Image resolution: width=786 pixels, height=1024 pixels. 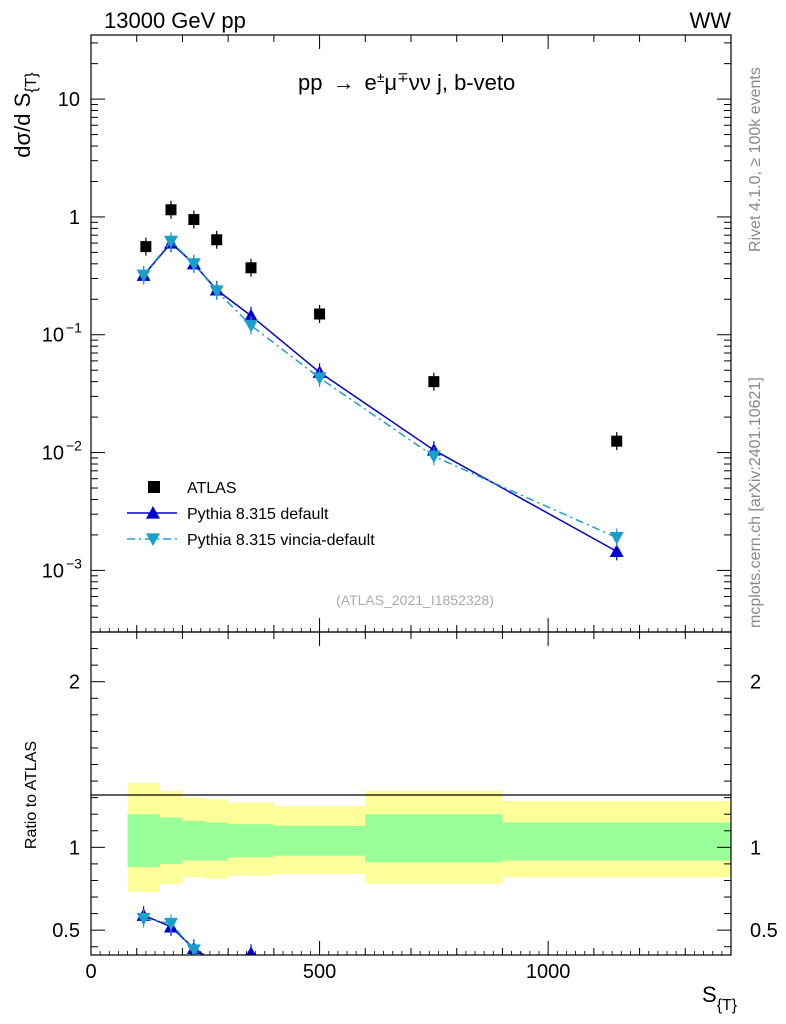 I want to click on ratio-plot-series, so click(x=196, y=938).